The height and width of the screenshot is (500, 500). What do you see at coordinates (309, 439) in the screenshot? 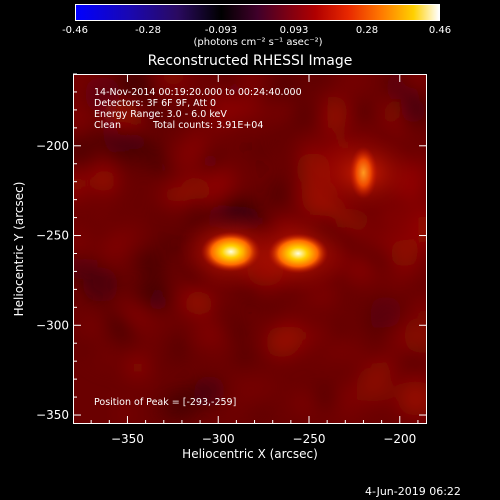
I see `x-tick-label: −250` at bounding box center [309, 439].